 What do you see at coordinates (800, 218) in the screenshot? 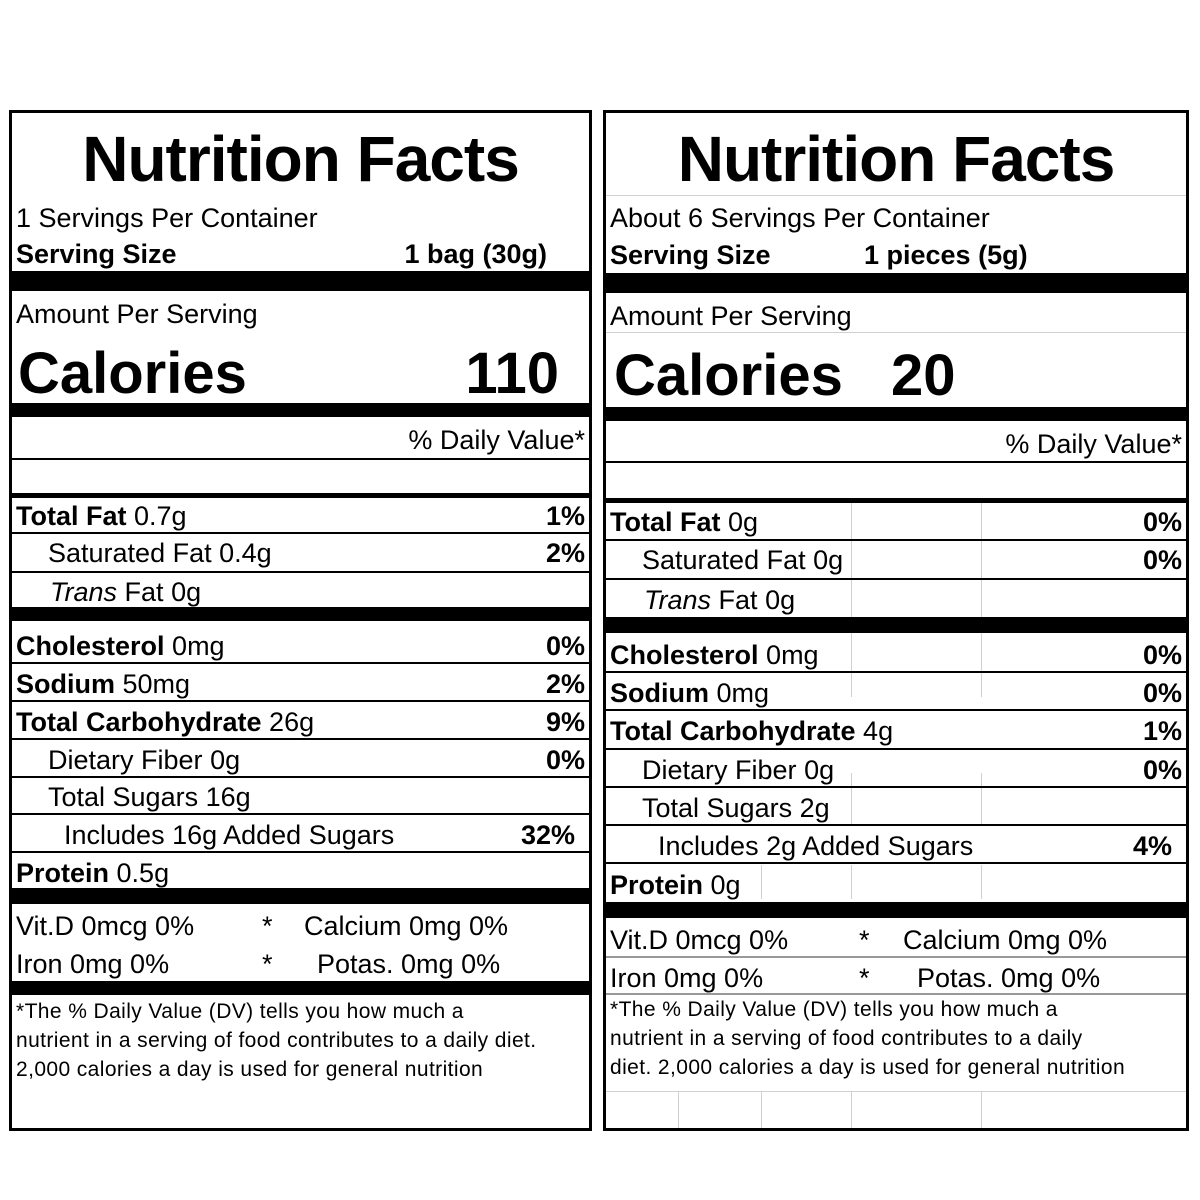
I see `servings-per-container: About 6 Servings Per Container` at bounding box center [800, 218].